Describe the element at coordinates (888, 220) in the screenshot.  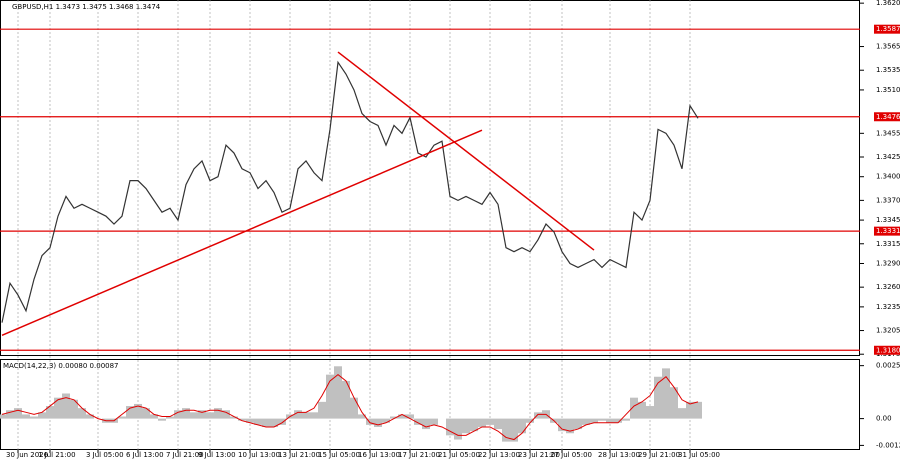
I see `y-tick-label: 1.3345` at that location.